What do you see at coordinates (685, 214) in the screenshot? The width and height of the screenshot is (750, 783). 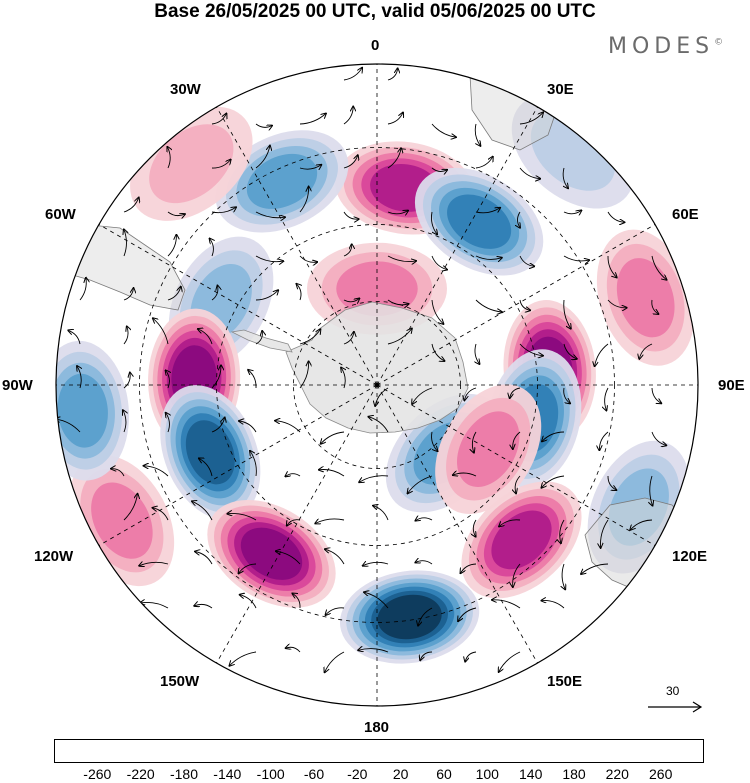 I see `lon-label-60e: 60E` at bounding box center [685, 214].